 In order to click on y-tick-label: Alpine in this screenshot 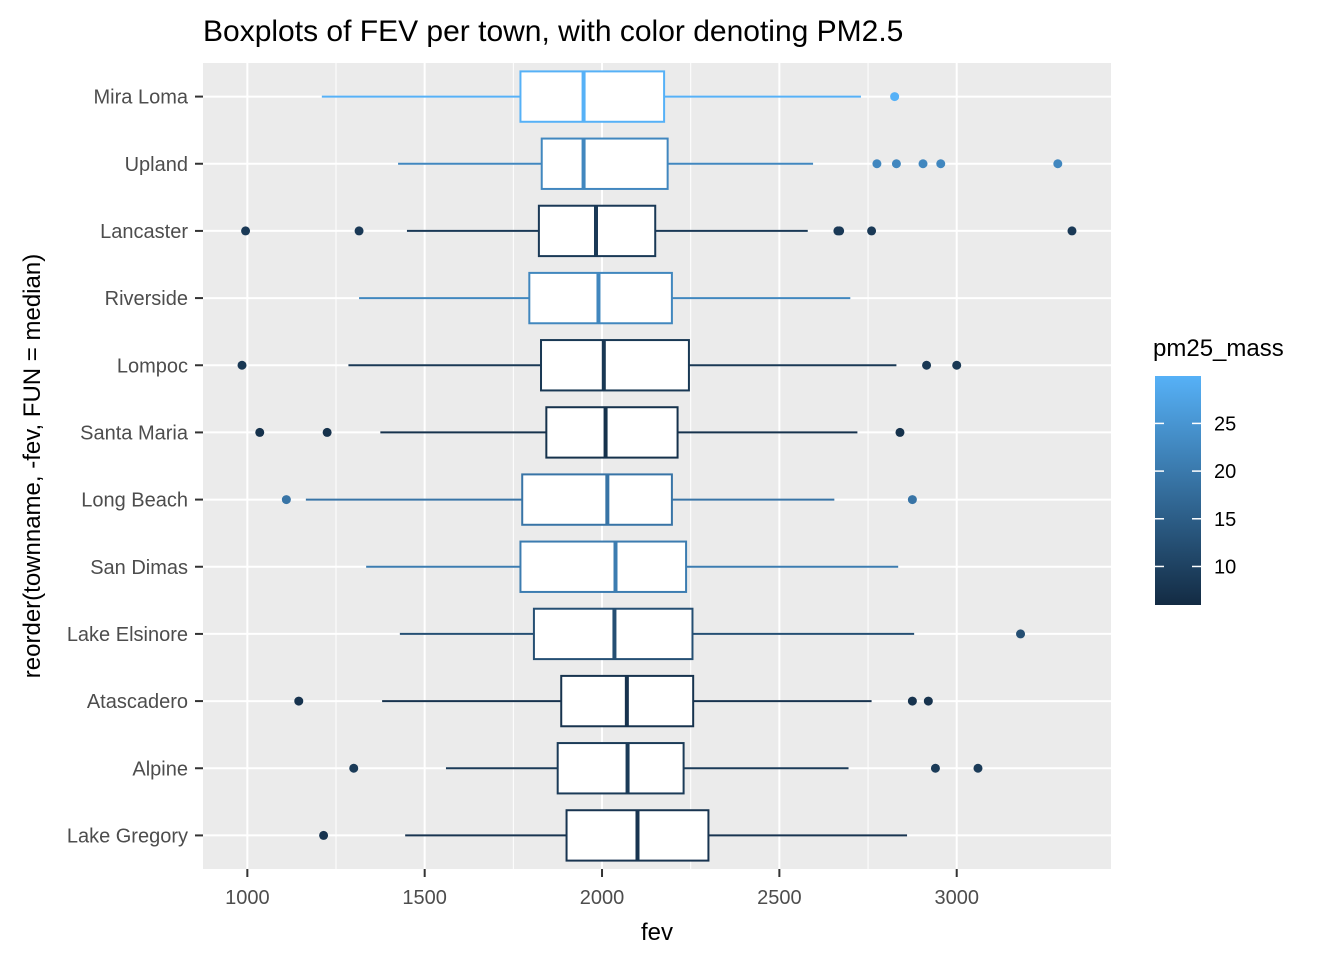, I will do `click(160, 769)`.